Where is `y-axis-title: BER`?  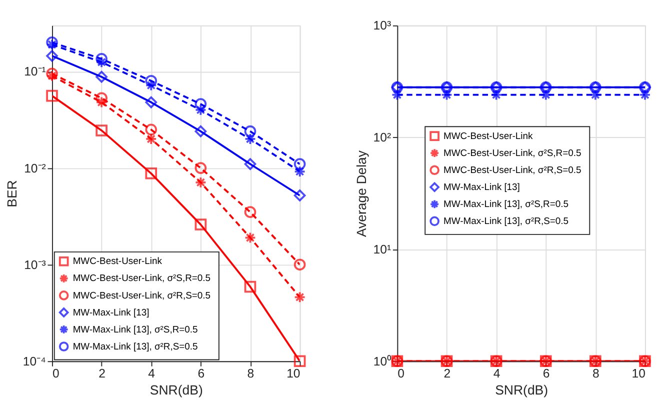 y-axis-title: BER is located at coordinates (12, 194).